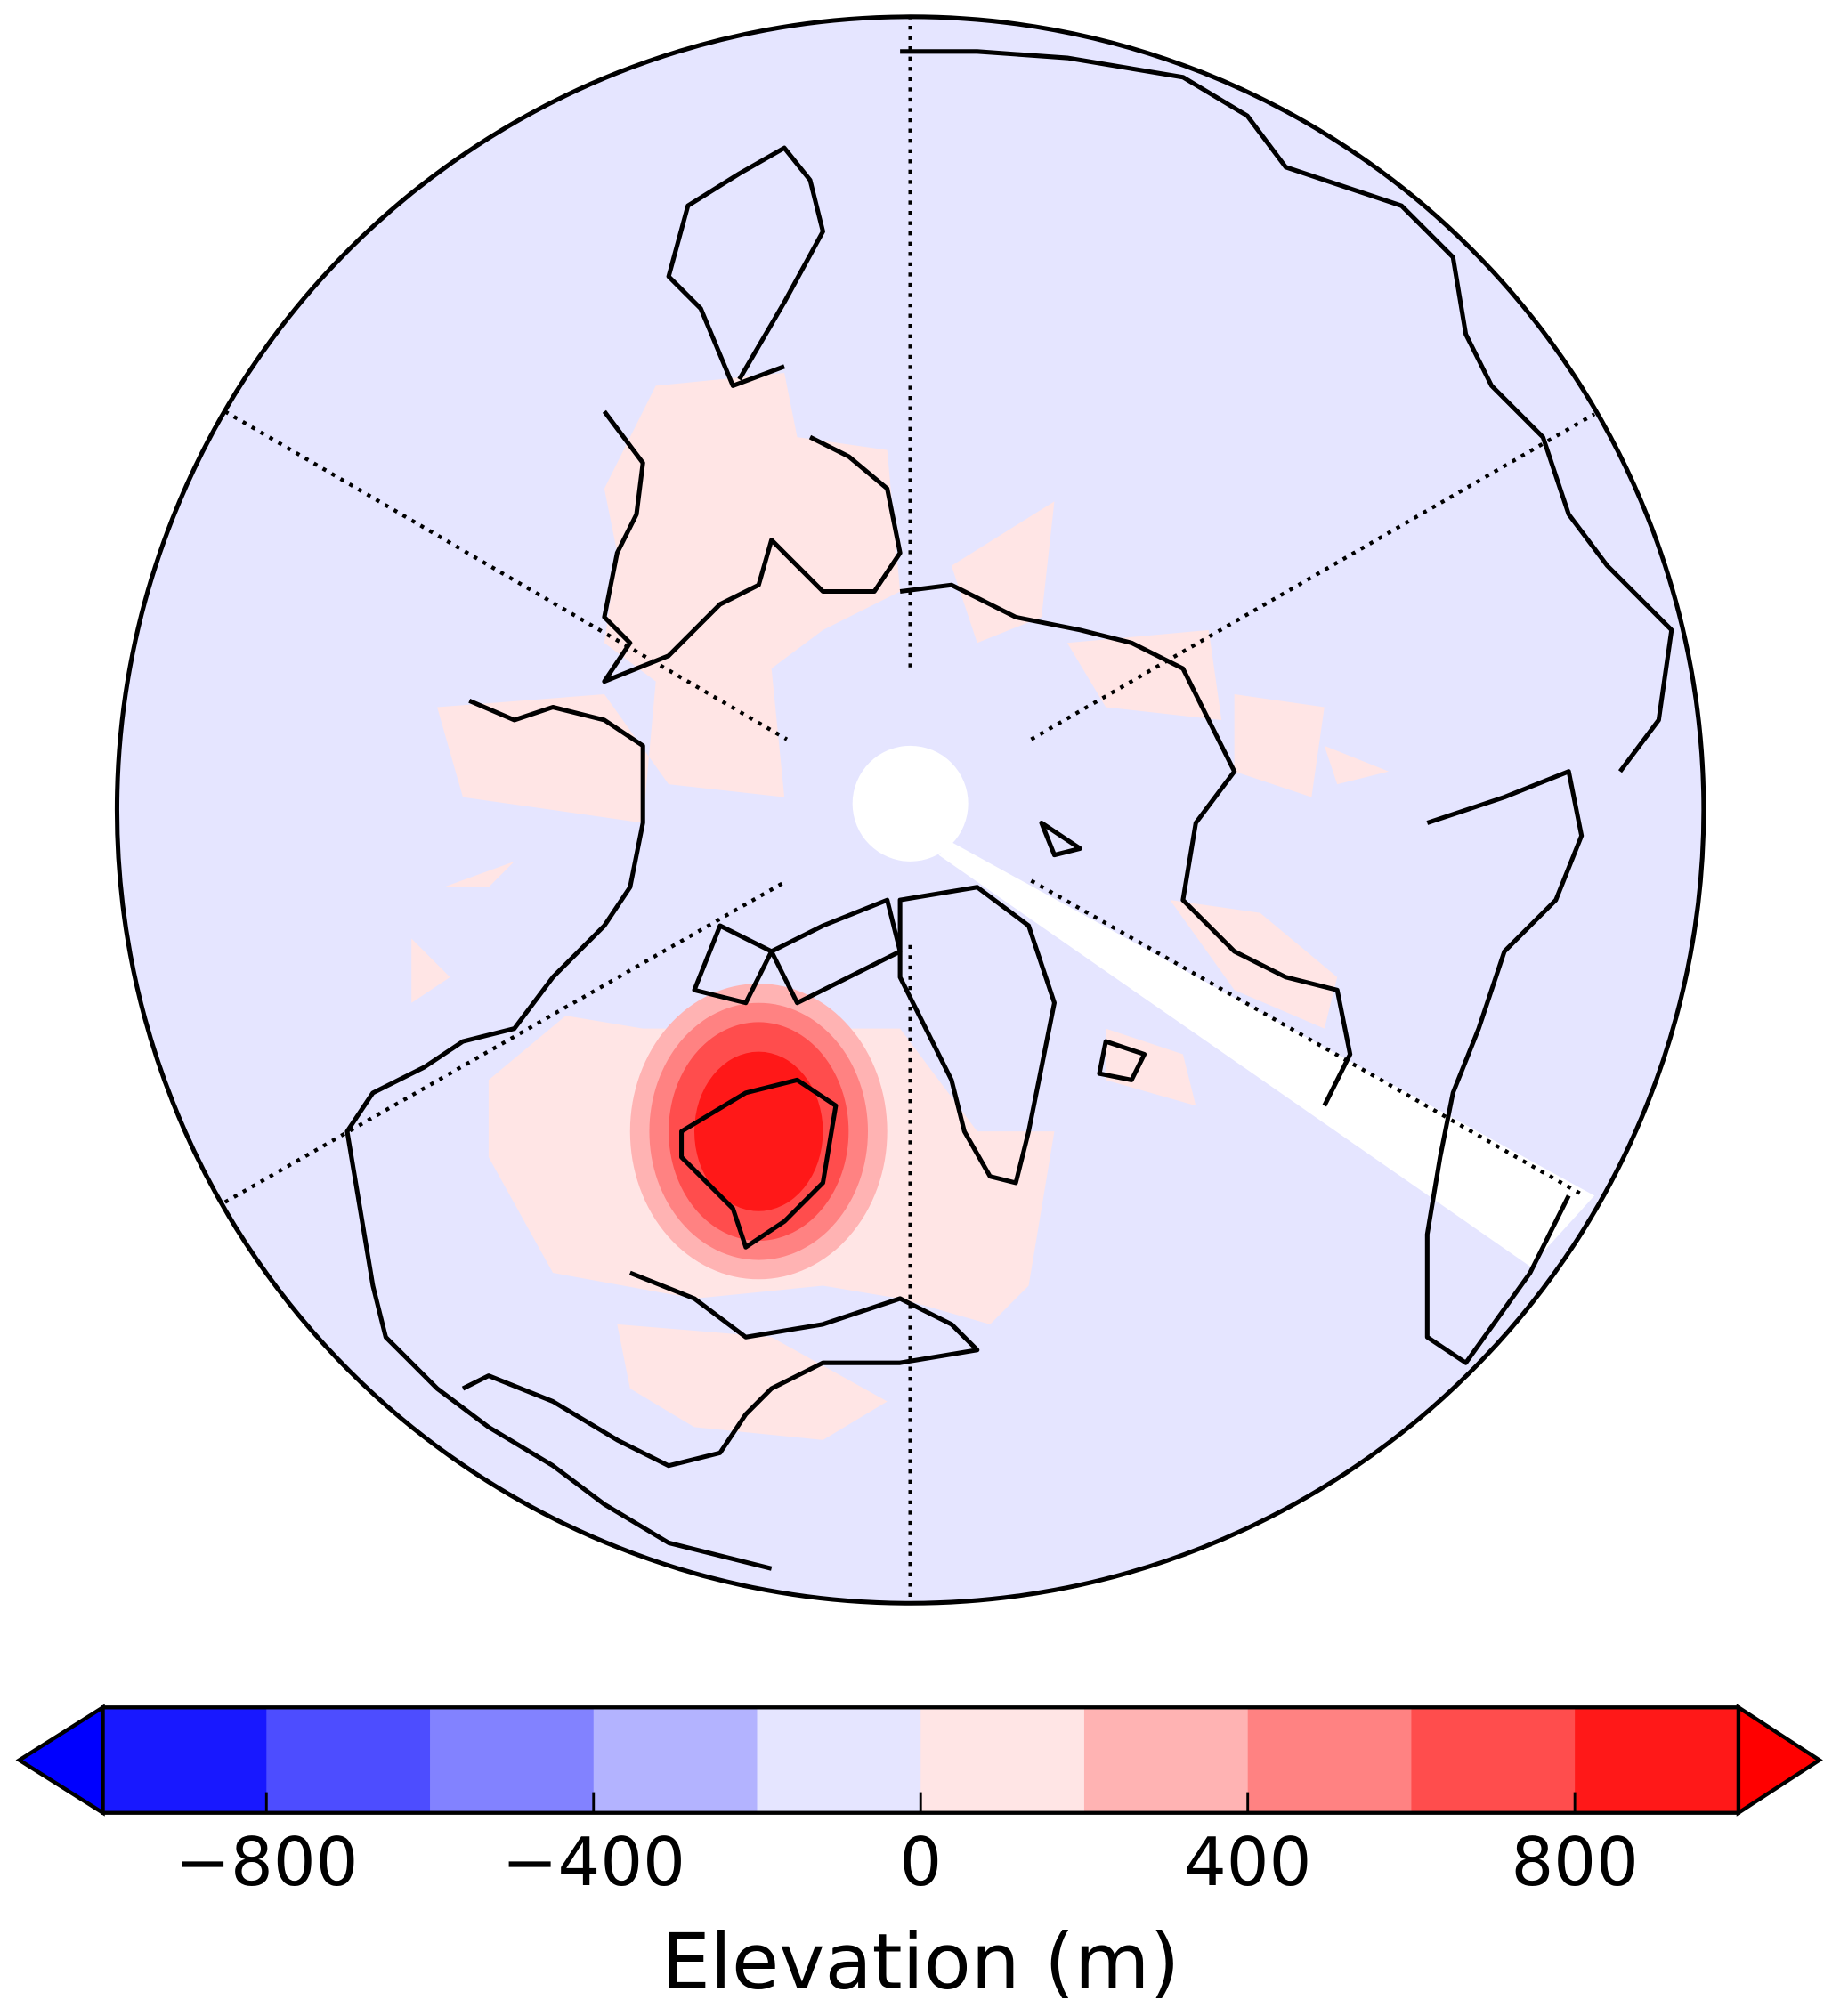 This screenshot has width=1840, height=2016. What do you see at coordinates (1574, 1862) in the screenshot?
I see `colorbar-tick-label: 800` at bounding box center [1574, 1862].